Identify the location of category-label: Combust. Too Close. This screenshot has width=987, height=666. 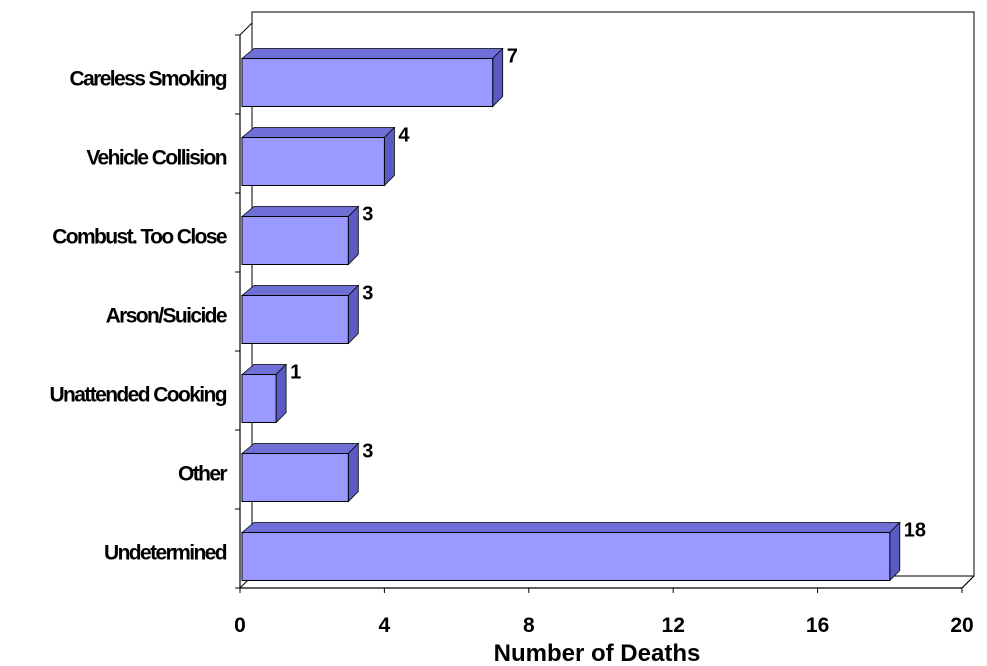
(139, 237).